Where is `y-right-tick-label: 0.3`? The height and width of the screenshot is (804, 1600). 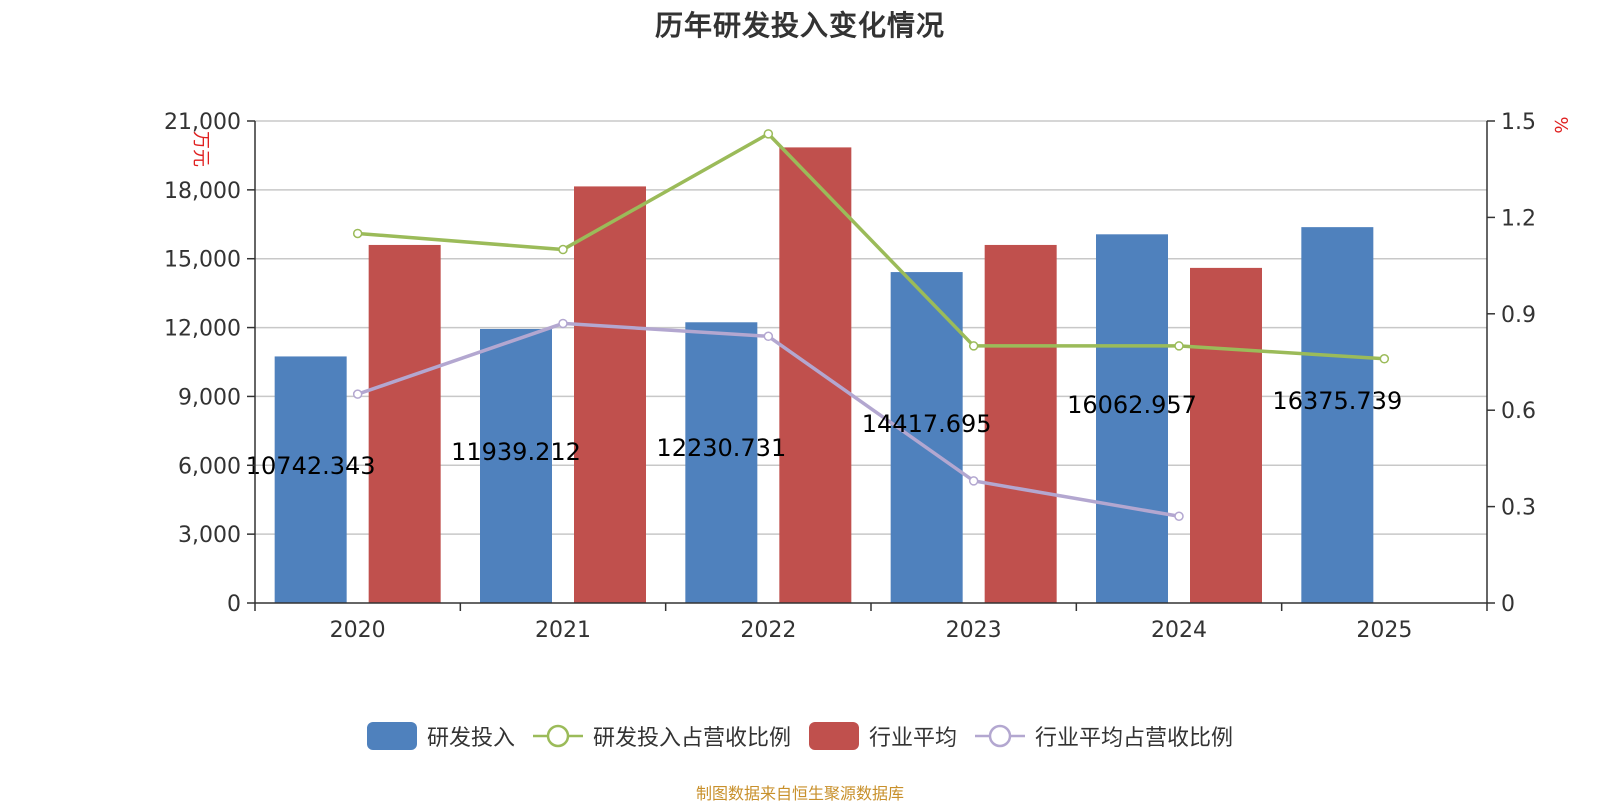 y-right-tick-label: 0.3 is located at coordinates (1518, 508).